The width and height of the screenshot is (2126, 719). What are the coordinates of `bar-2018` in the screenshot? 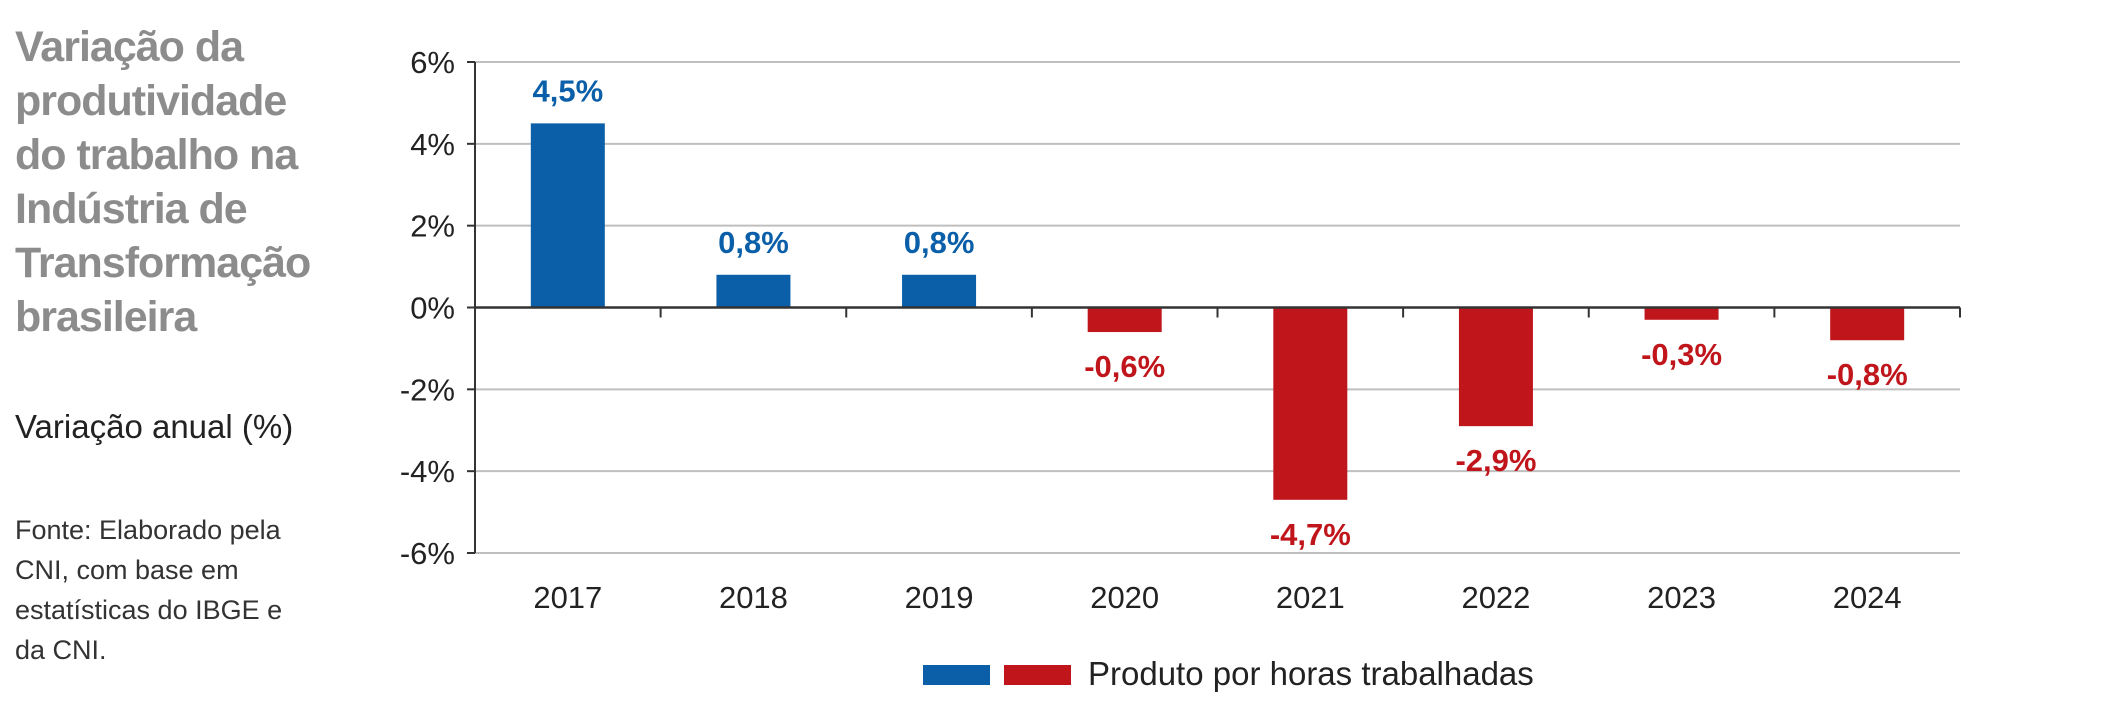 It's located at (753, 291).